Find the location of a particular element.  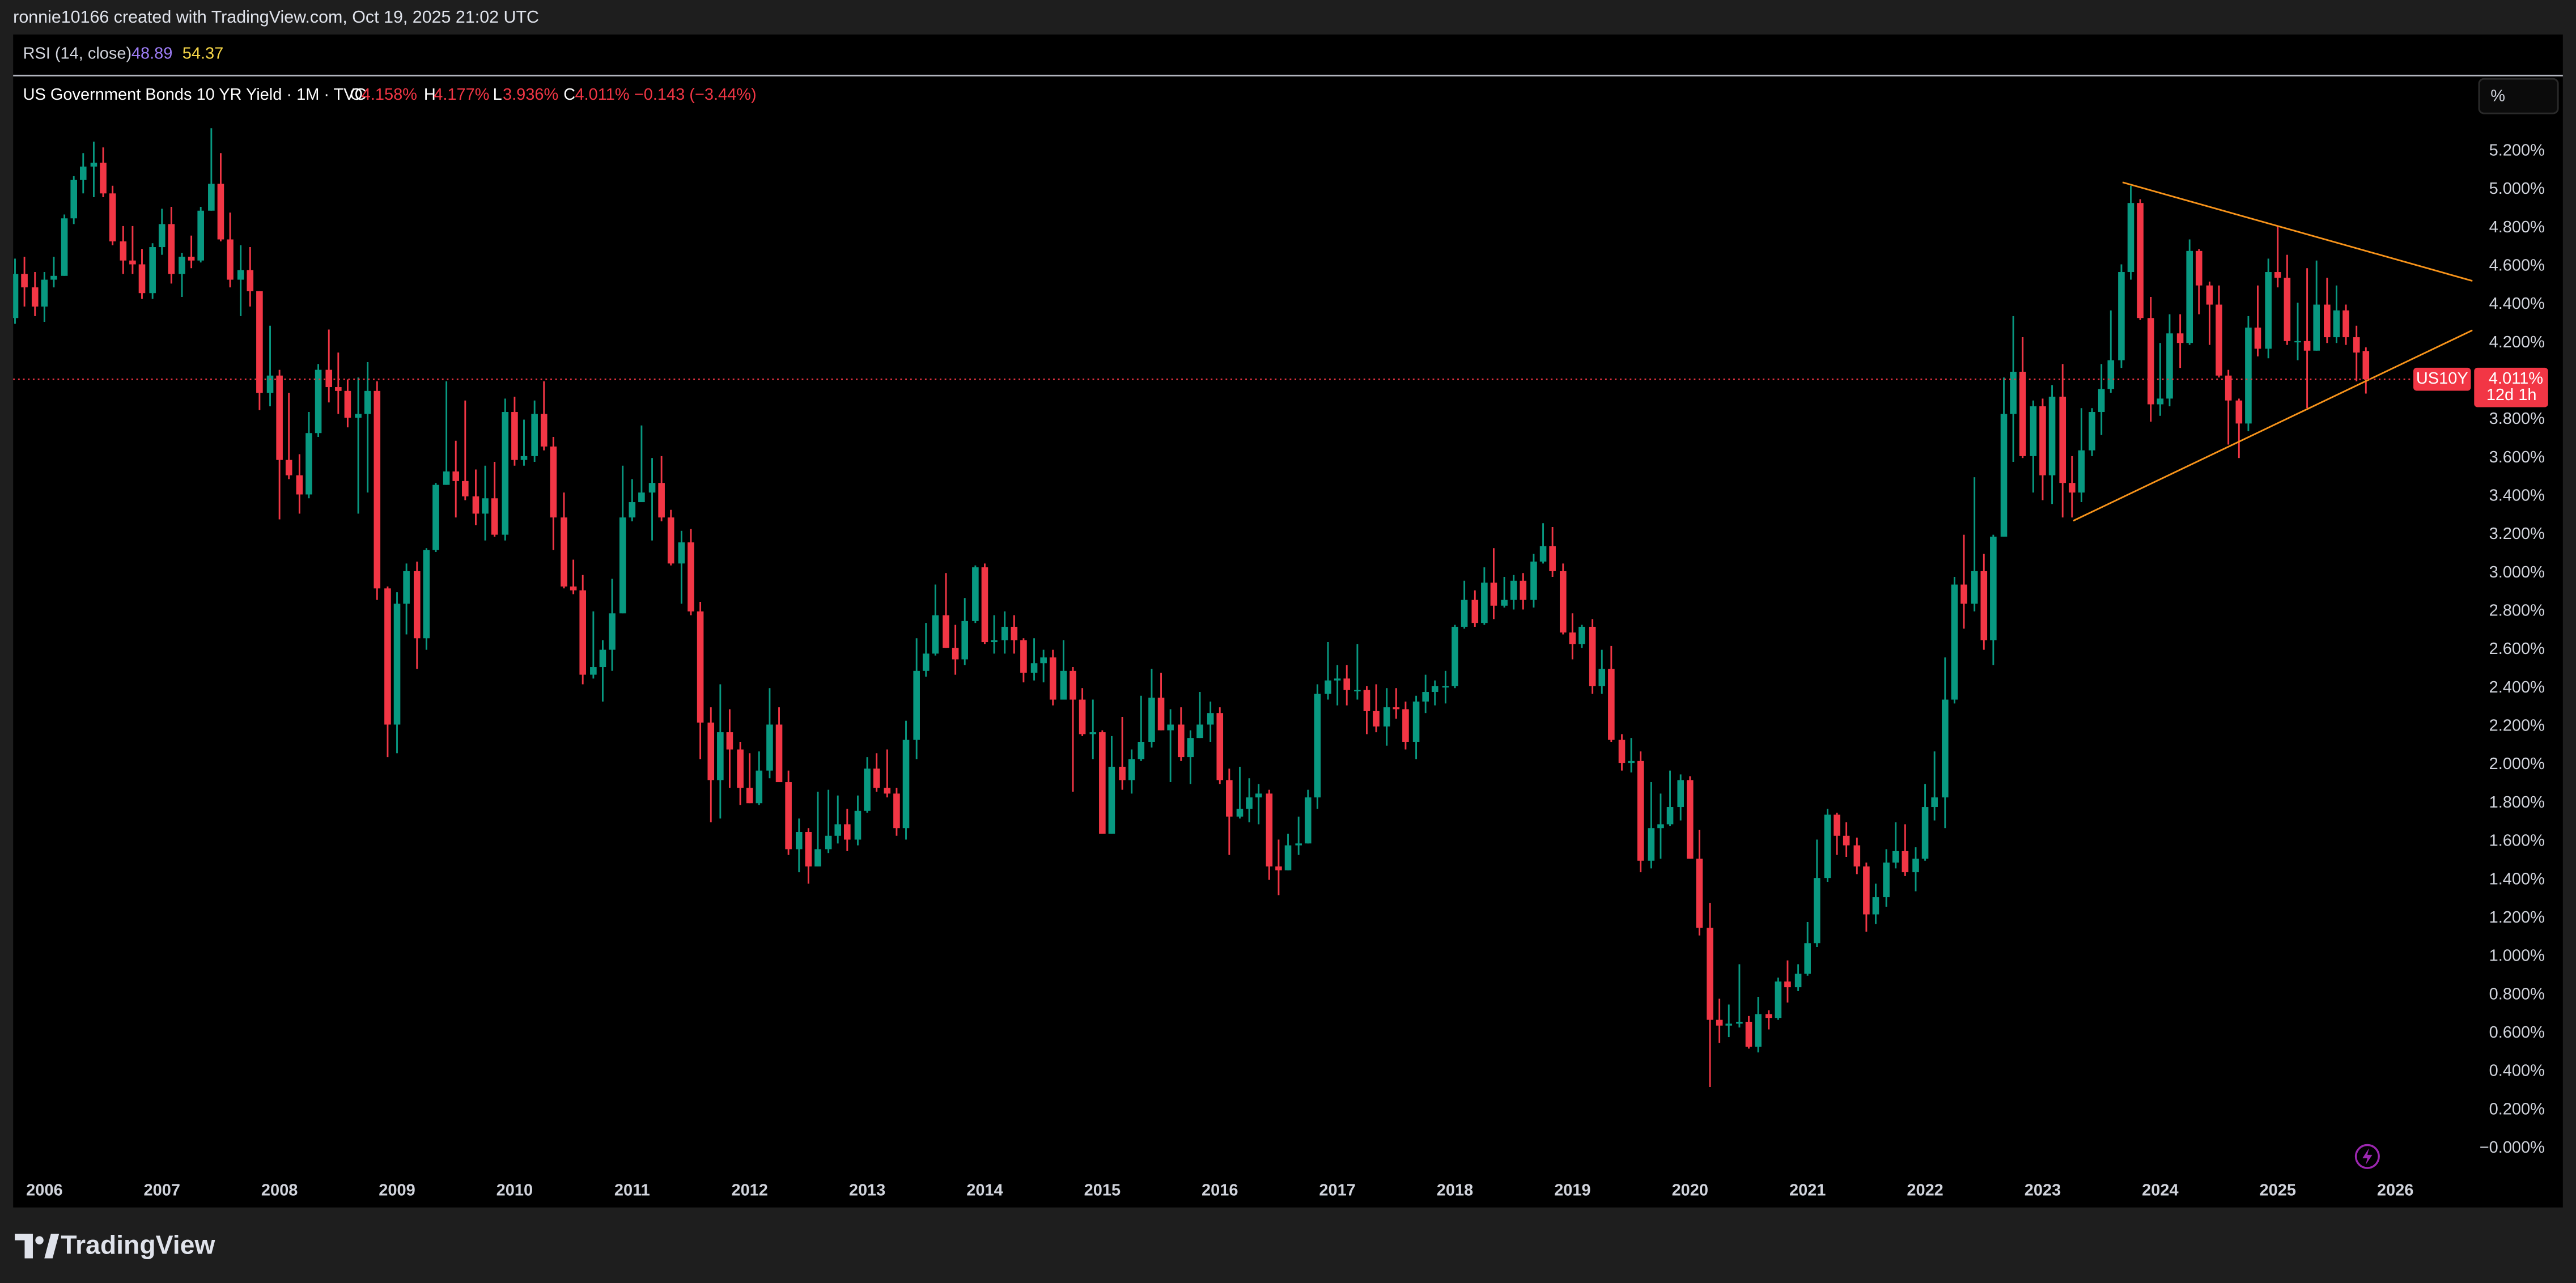

ohlc-value: 4.158% is located at coordinates (389, 95).